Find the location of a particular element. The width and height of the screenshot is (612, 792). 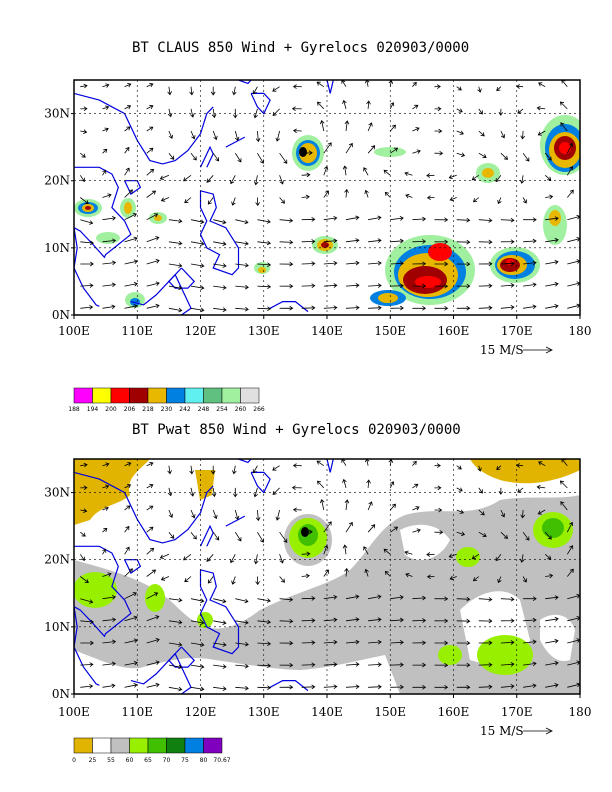

bottom-panel-title: BT Pwat 850 Wind + Gyrelocs 020903/0000 is located at coordinates (296, 430).